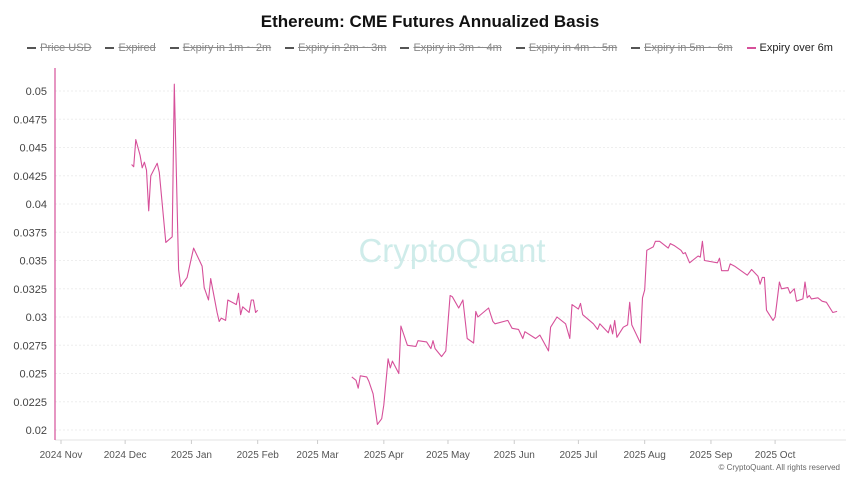 This screenshot has width=860, height=484. What do you see at coordinates (137, 48) in the screenshot?
I see `legend-label: Expired` at bounding box center [137, 48].